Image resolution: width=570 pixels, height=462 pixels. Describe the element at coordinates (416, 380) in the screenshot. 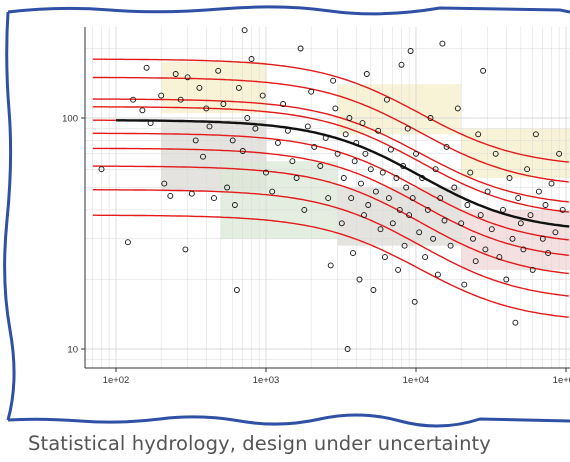

I see `x-tick-label: 1e+04` at that location.